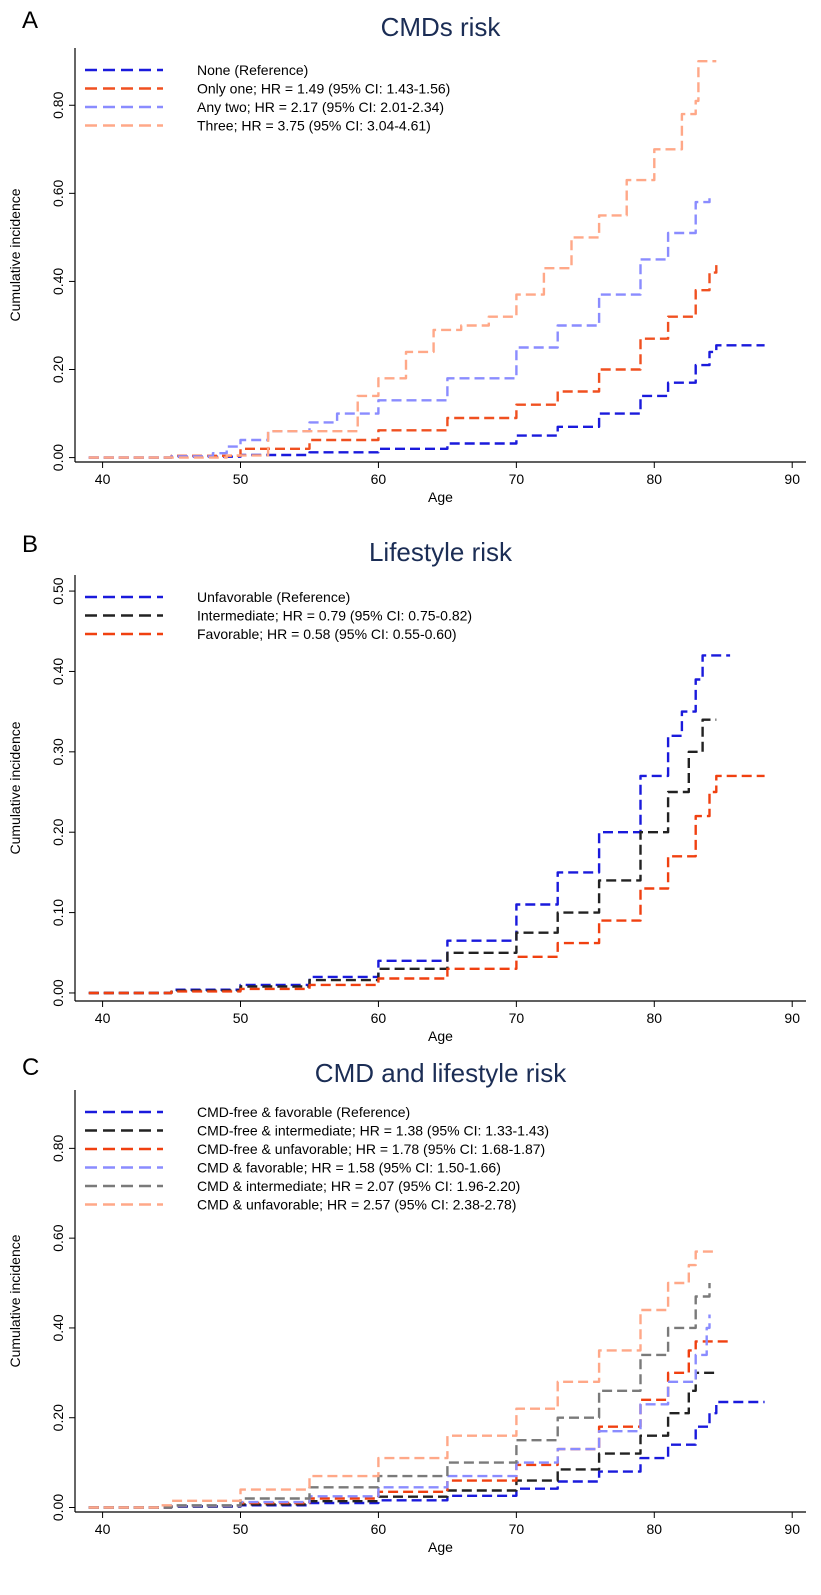 The height and width of the screenshot is (1595, 821). Describe the element at coordinates (30, 1067) in the screenshot. I see `panel-letter: C` at that location.